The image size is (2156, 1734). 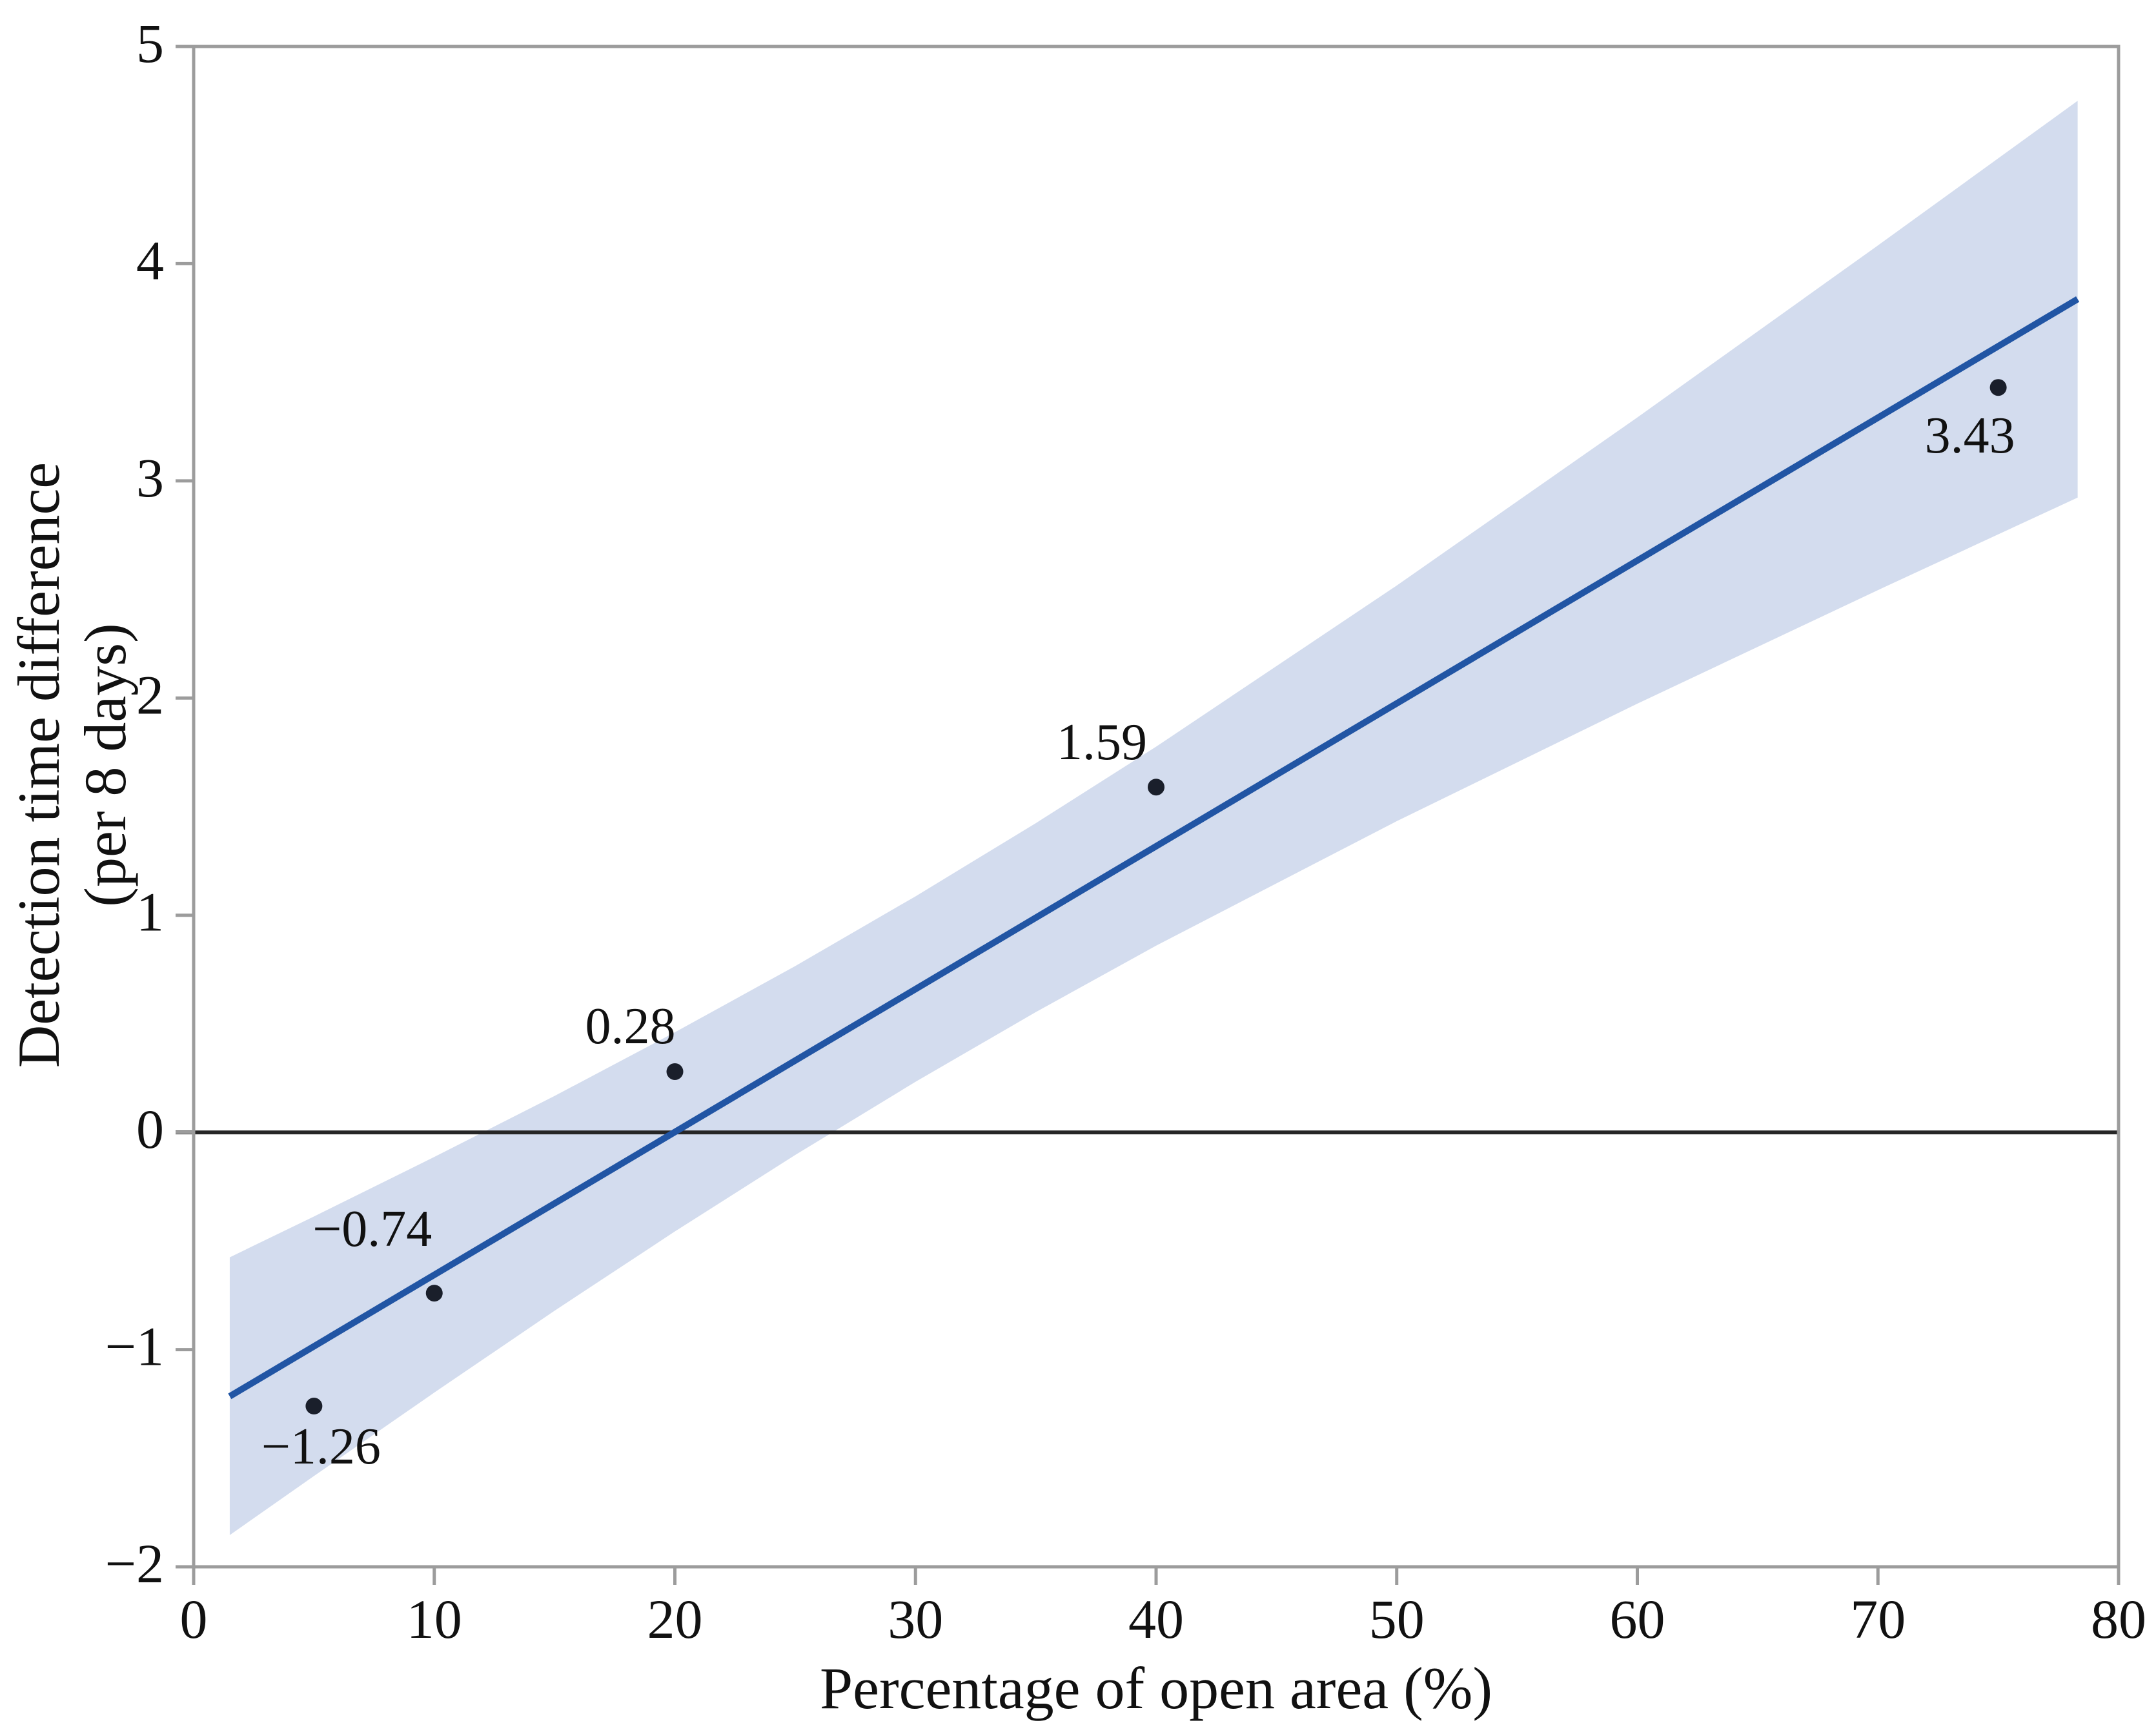 I want to click on x-tick-label: 0, so click(x=194, y=1619).